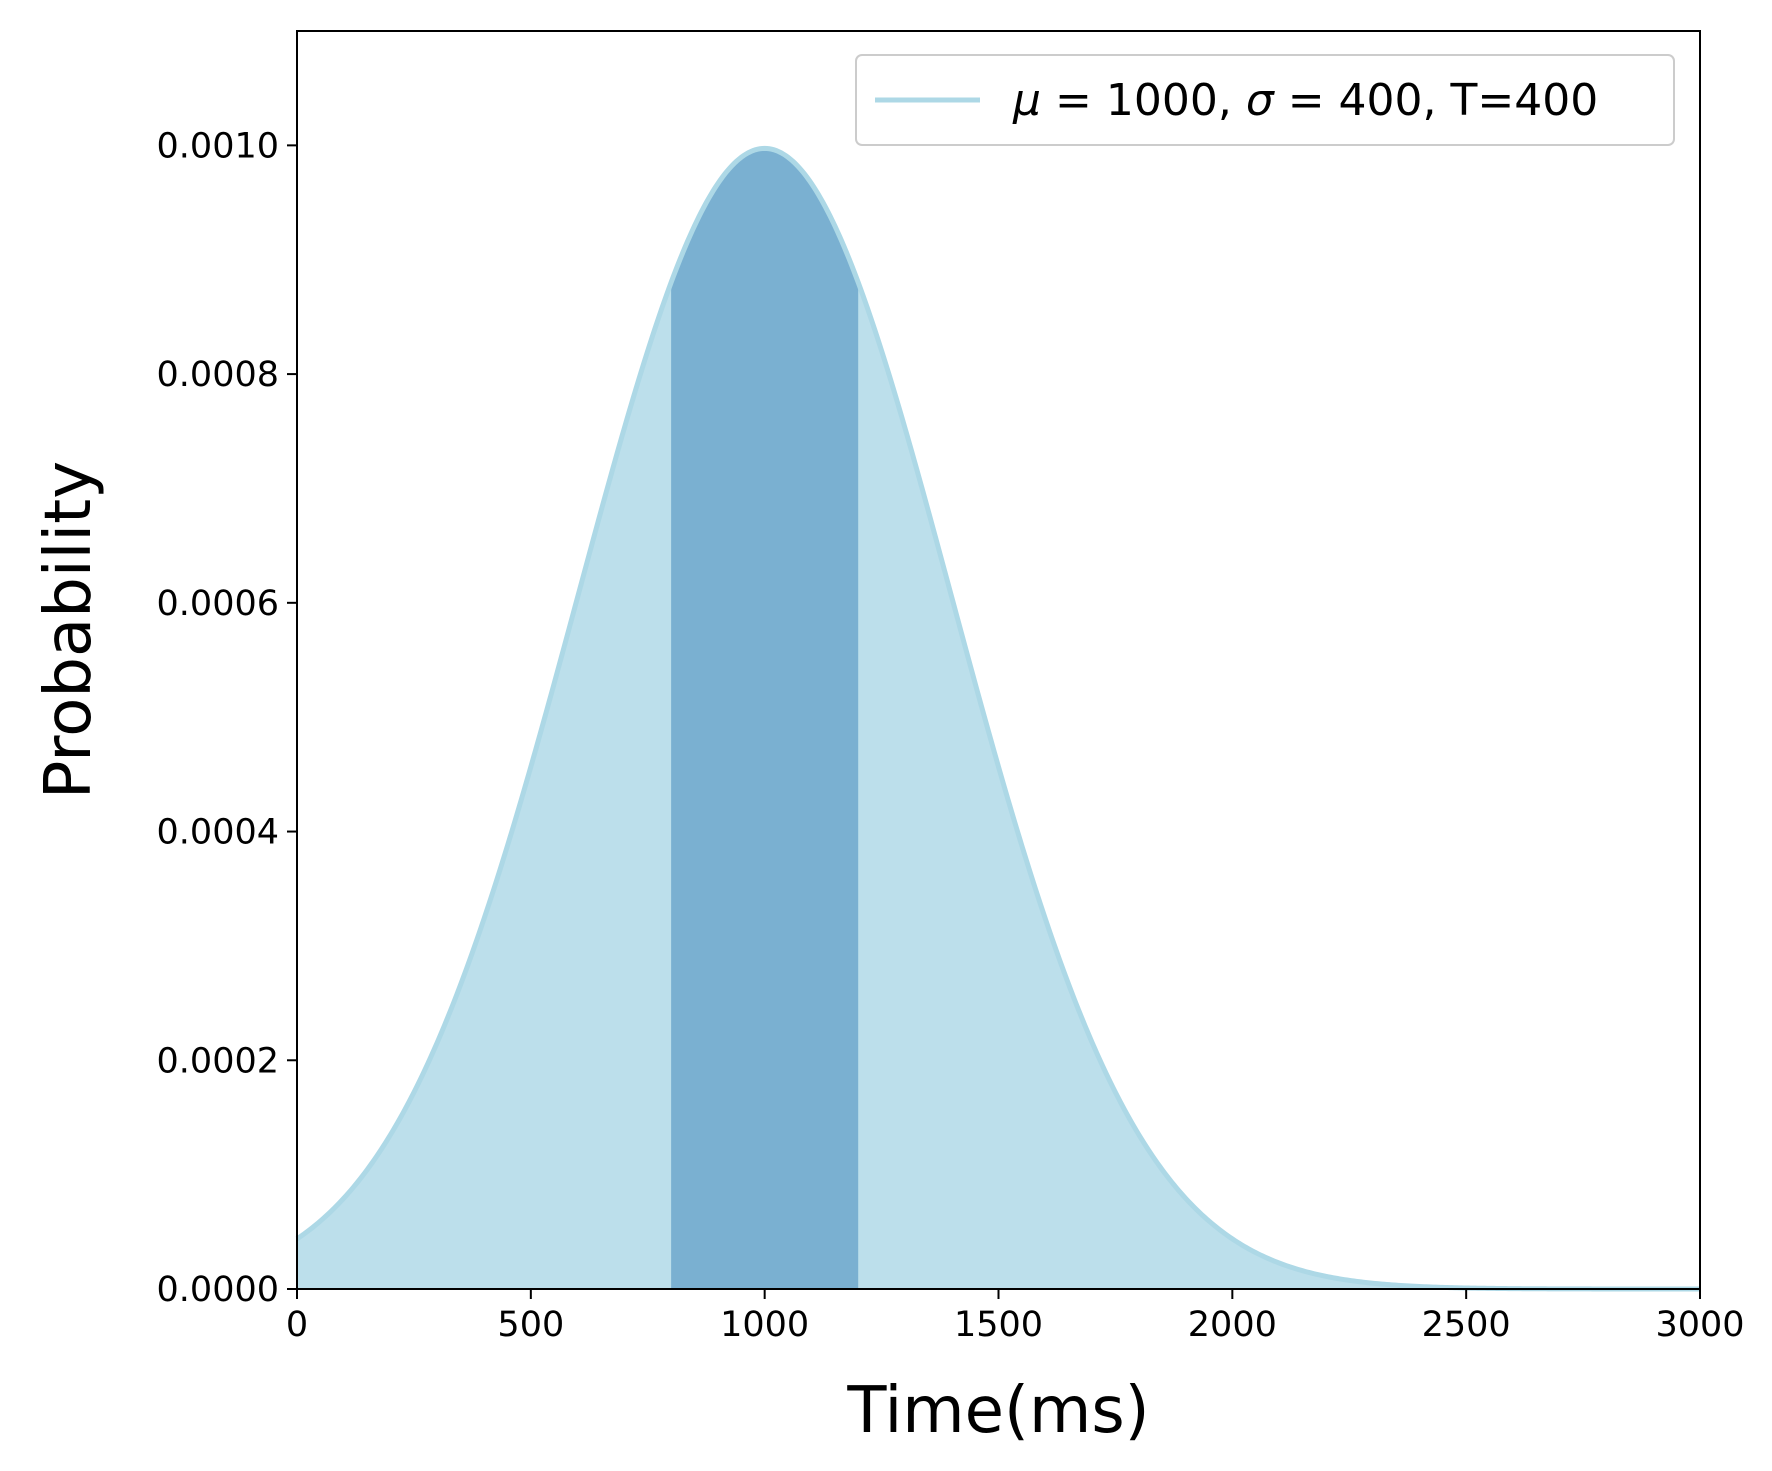 The height and width of the screenshot is (1471, 1772). I want to click on legend-mu-symbol: μ, so click(1026, 100).